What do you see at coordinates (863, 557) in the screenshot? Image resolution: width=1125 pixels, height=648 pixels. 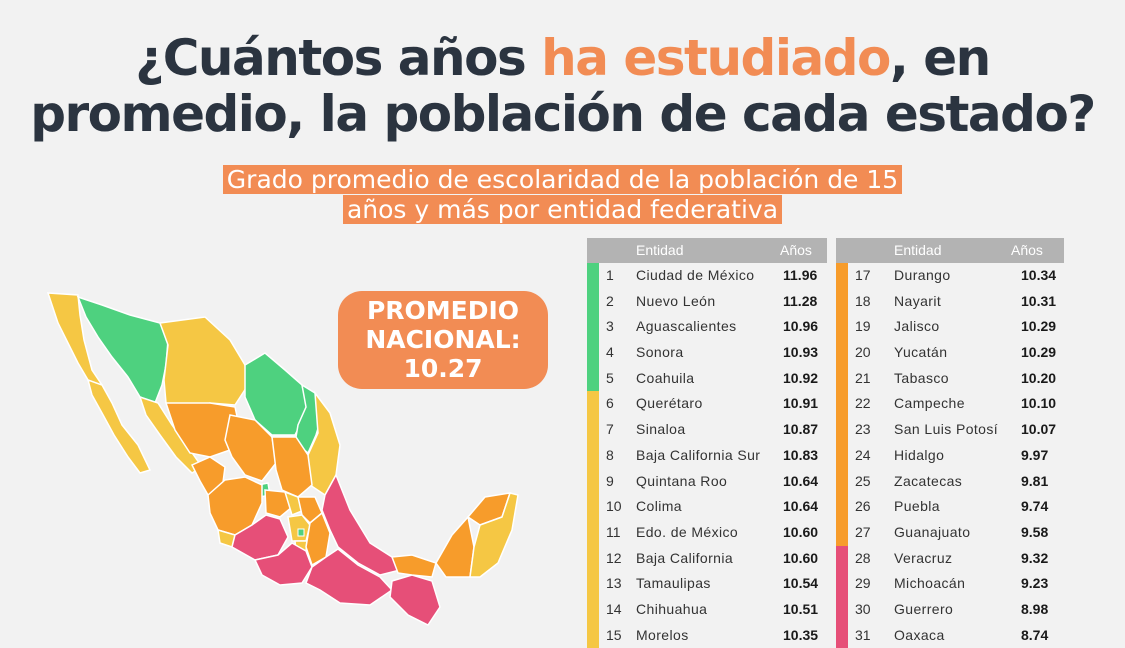 I see `rank-cell: 28` at bounding box center [863, 557].